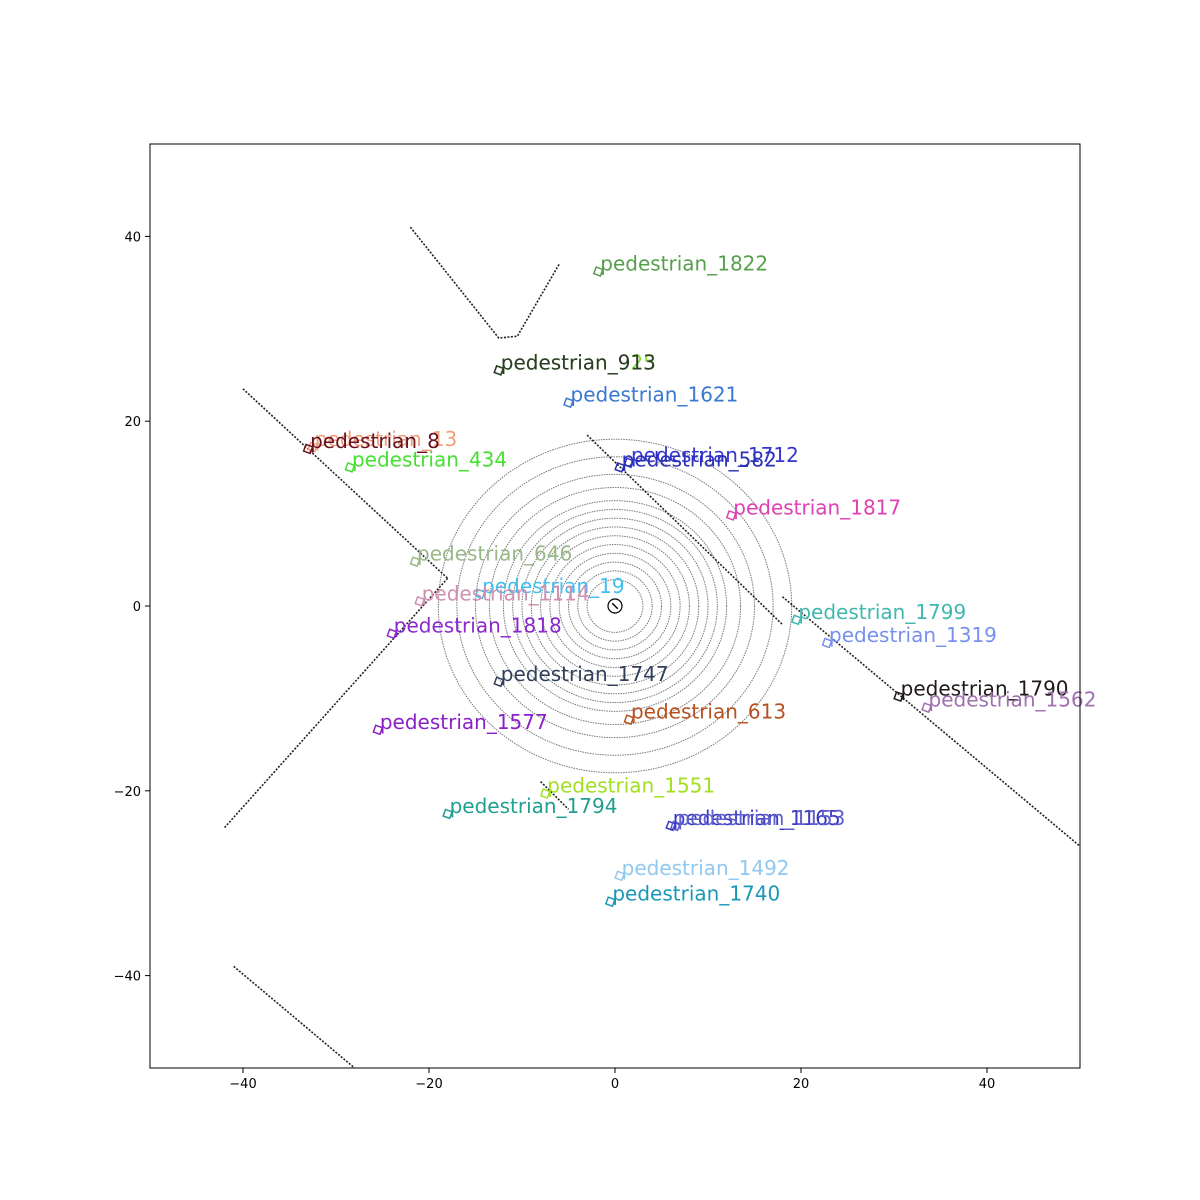 The image size is (1200, 1200). I want to click on y-tick-label: −40, so click(127, 977).